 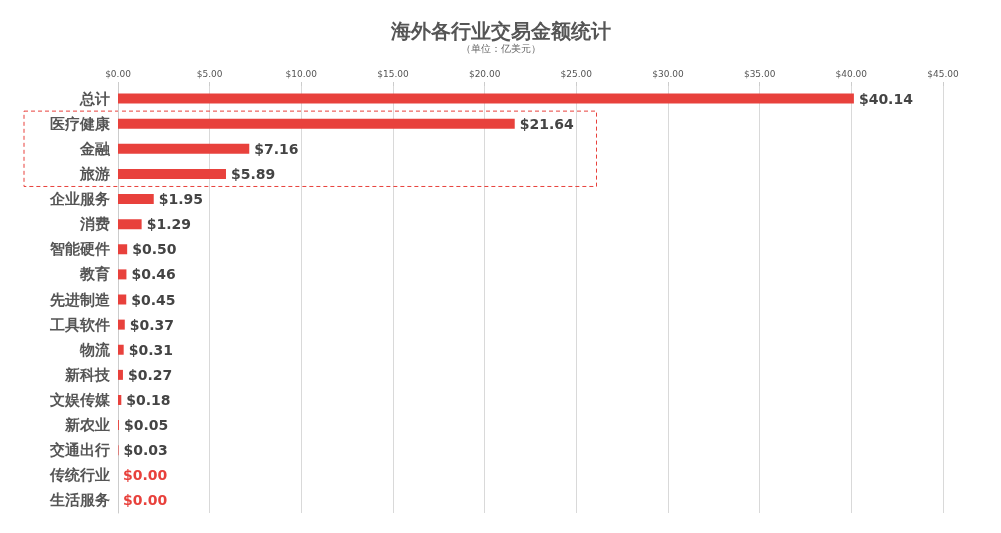 I want to click on data-label: $0.46, so click(x=153, y=274).